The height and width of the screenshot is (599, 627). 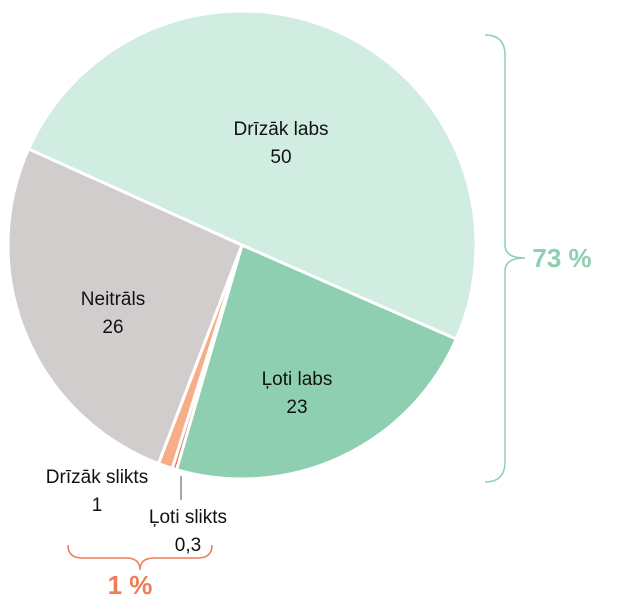 What do you see at coordinates (97, 477) in the screenshot?
I see `slice-label: Drīzāk slikts` at bounding box center [97, 477].